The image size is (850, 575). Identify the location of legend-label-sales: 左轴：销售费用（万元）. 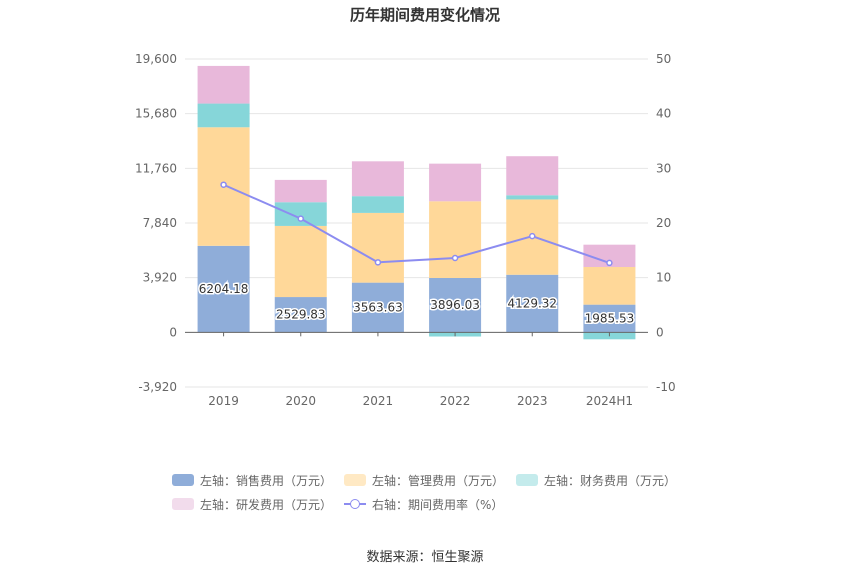
(266, 480).